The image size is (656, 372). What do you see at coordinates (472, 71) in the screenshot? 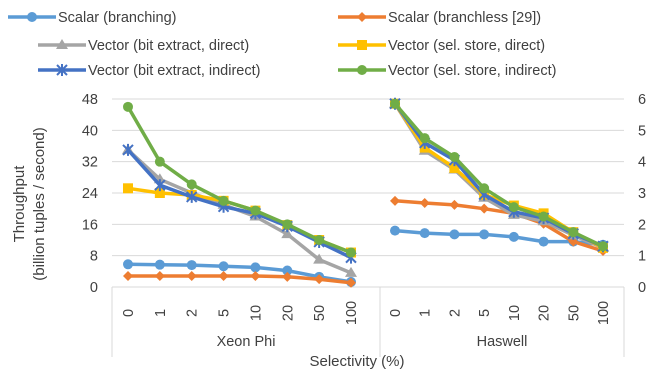
I see `legend-label: Vector (sel. store, indirect)` at bounding box center [472, 71].